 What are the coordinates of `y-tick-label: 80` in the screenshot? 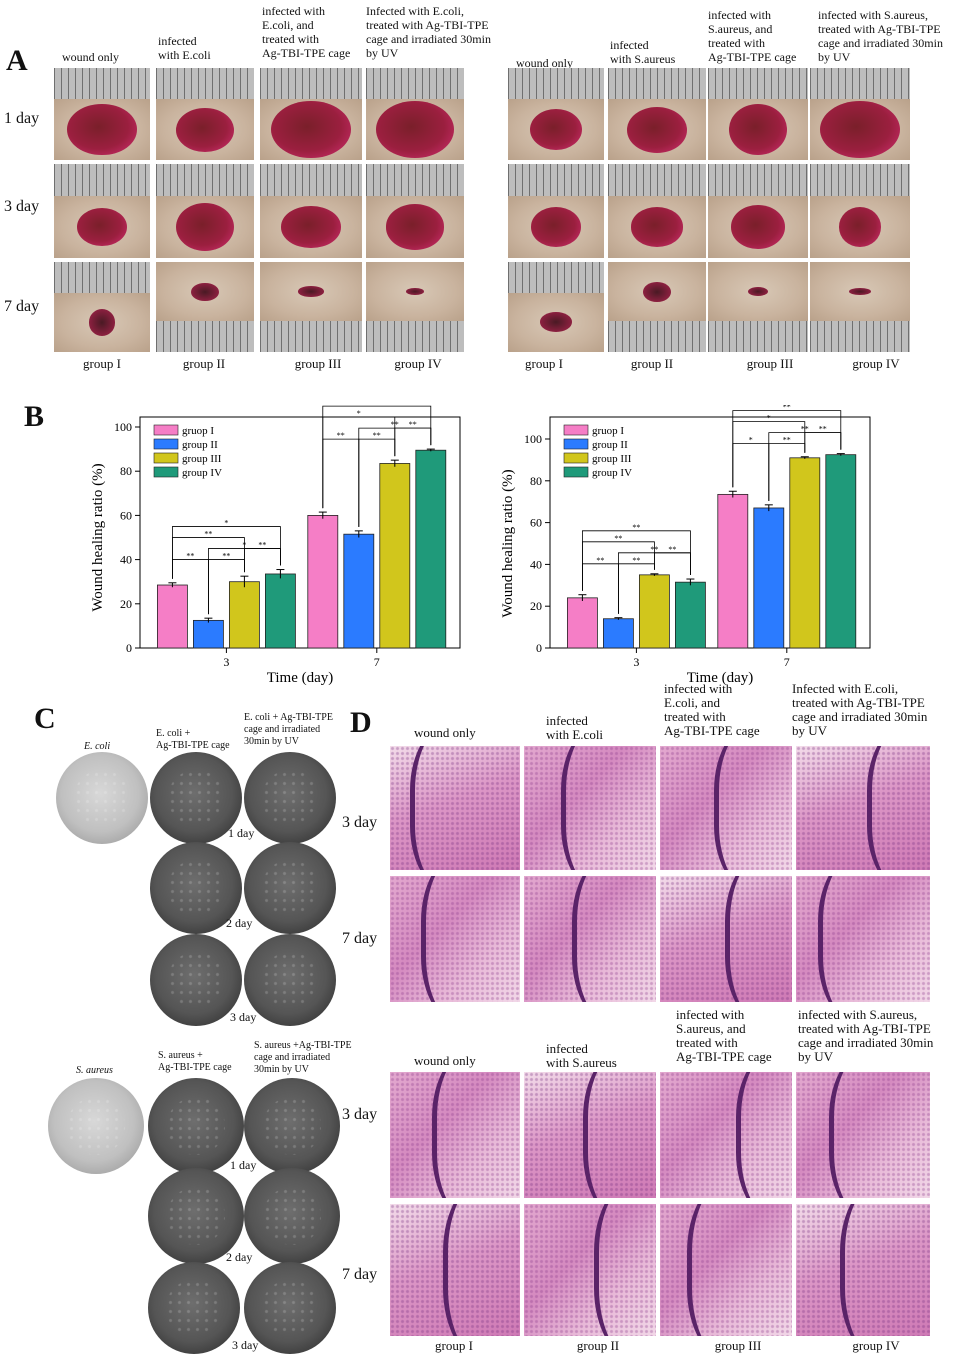 It's located at (536, 481).